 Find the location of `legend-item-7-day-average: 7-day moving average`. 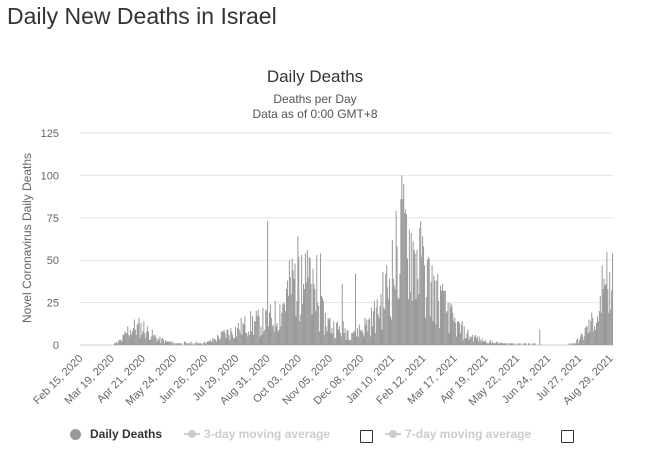

legend-item-7-day-average: 7-day moving average is located at coordinates (458, 434).